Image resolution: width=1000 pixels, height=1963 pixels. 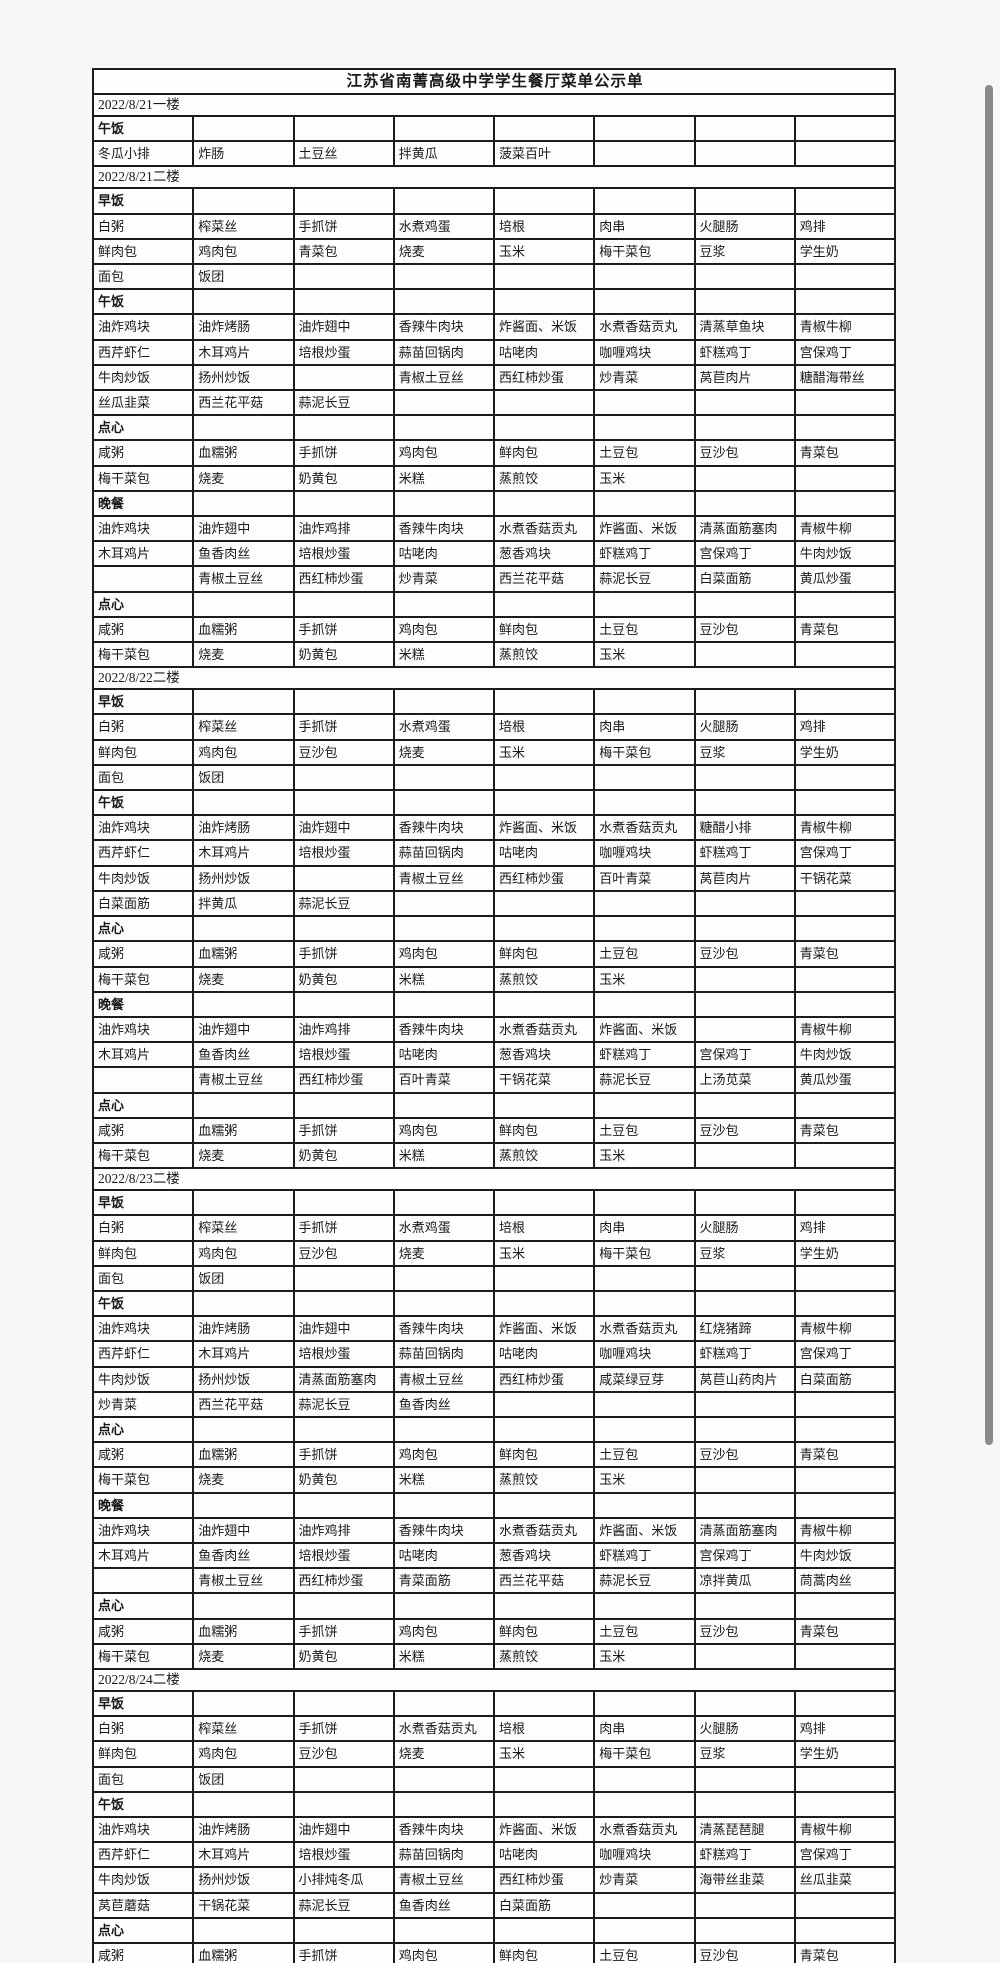 What do you see at coordinates (343, 1855) in the screenshot?
I see `dish-cell: 培根炒蛋` at bounding box center [343, 1855].